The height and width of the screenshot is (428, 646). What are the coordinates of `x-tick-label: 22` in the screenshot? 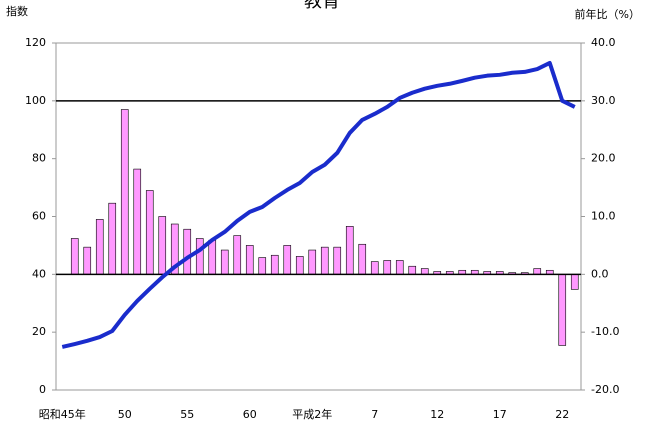 It's located at (562, 414).